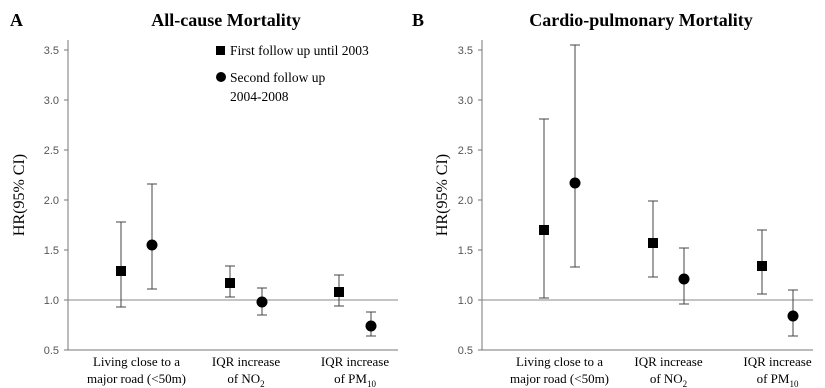 Image resolution: width=825 pixels, height=388 pixels. What do you see at coordinates (418, 20) in the screenshot?
I see `panel-letter-b: B` at bounding box center [418, 20].